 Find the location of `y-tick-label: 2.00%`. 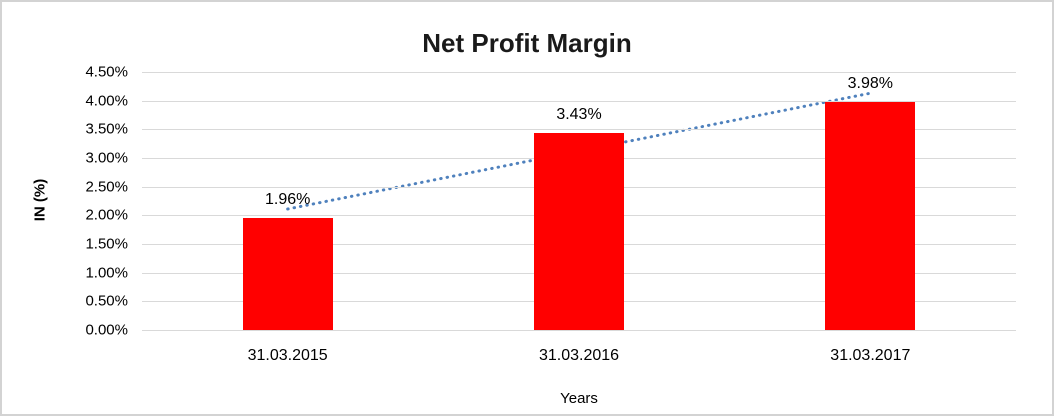

y-tick-label: 2.00% is located at coordinates (106, 215).